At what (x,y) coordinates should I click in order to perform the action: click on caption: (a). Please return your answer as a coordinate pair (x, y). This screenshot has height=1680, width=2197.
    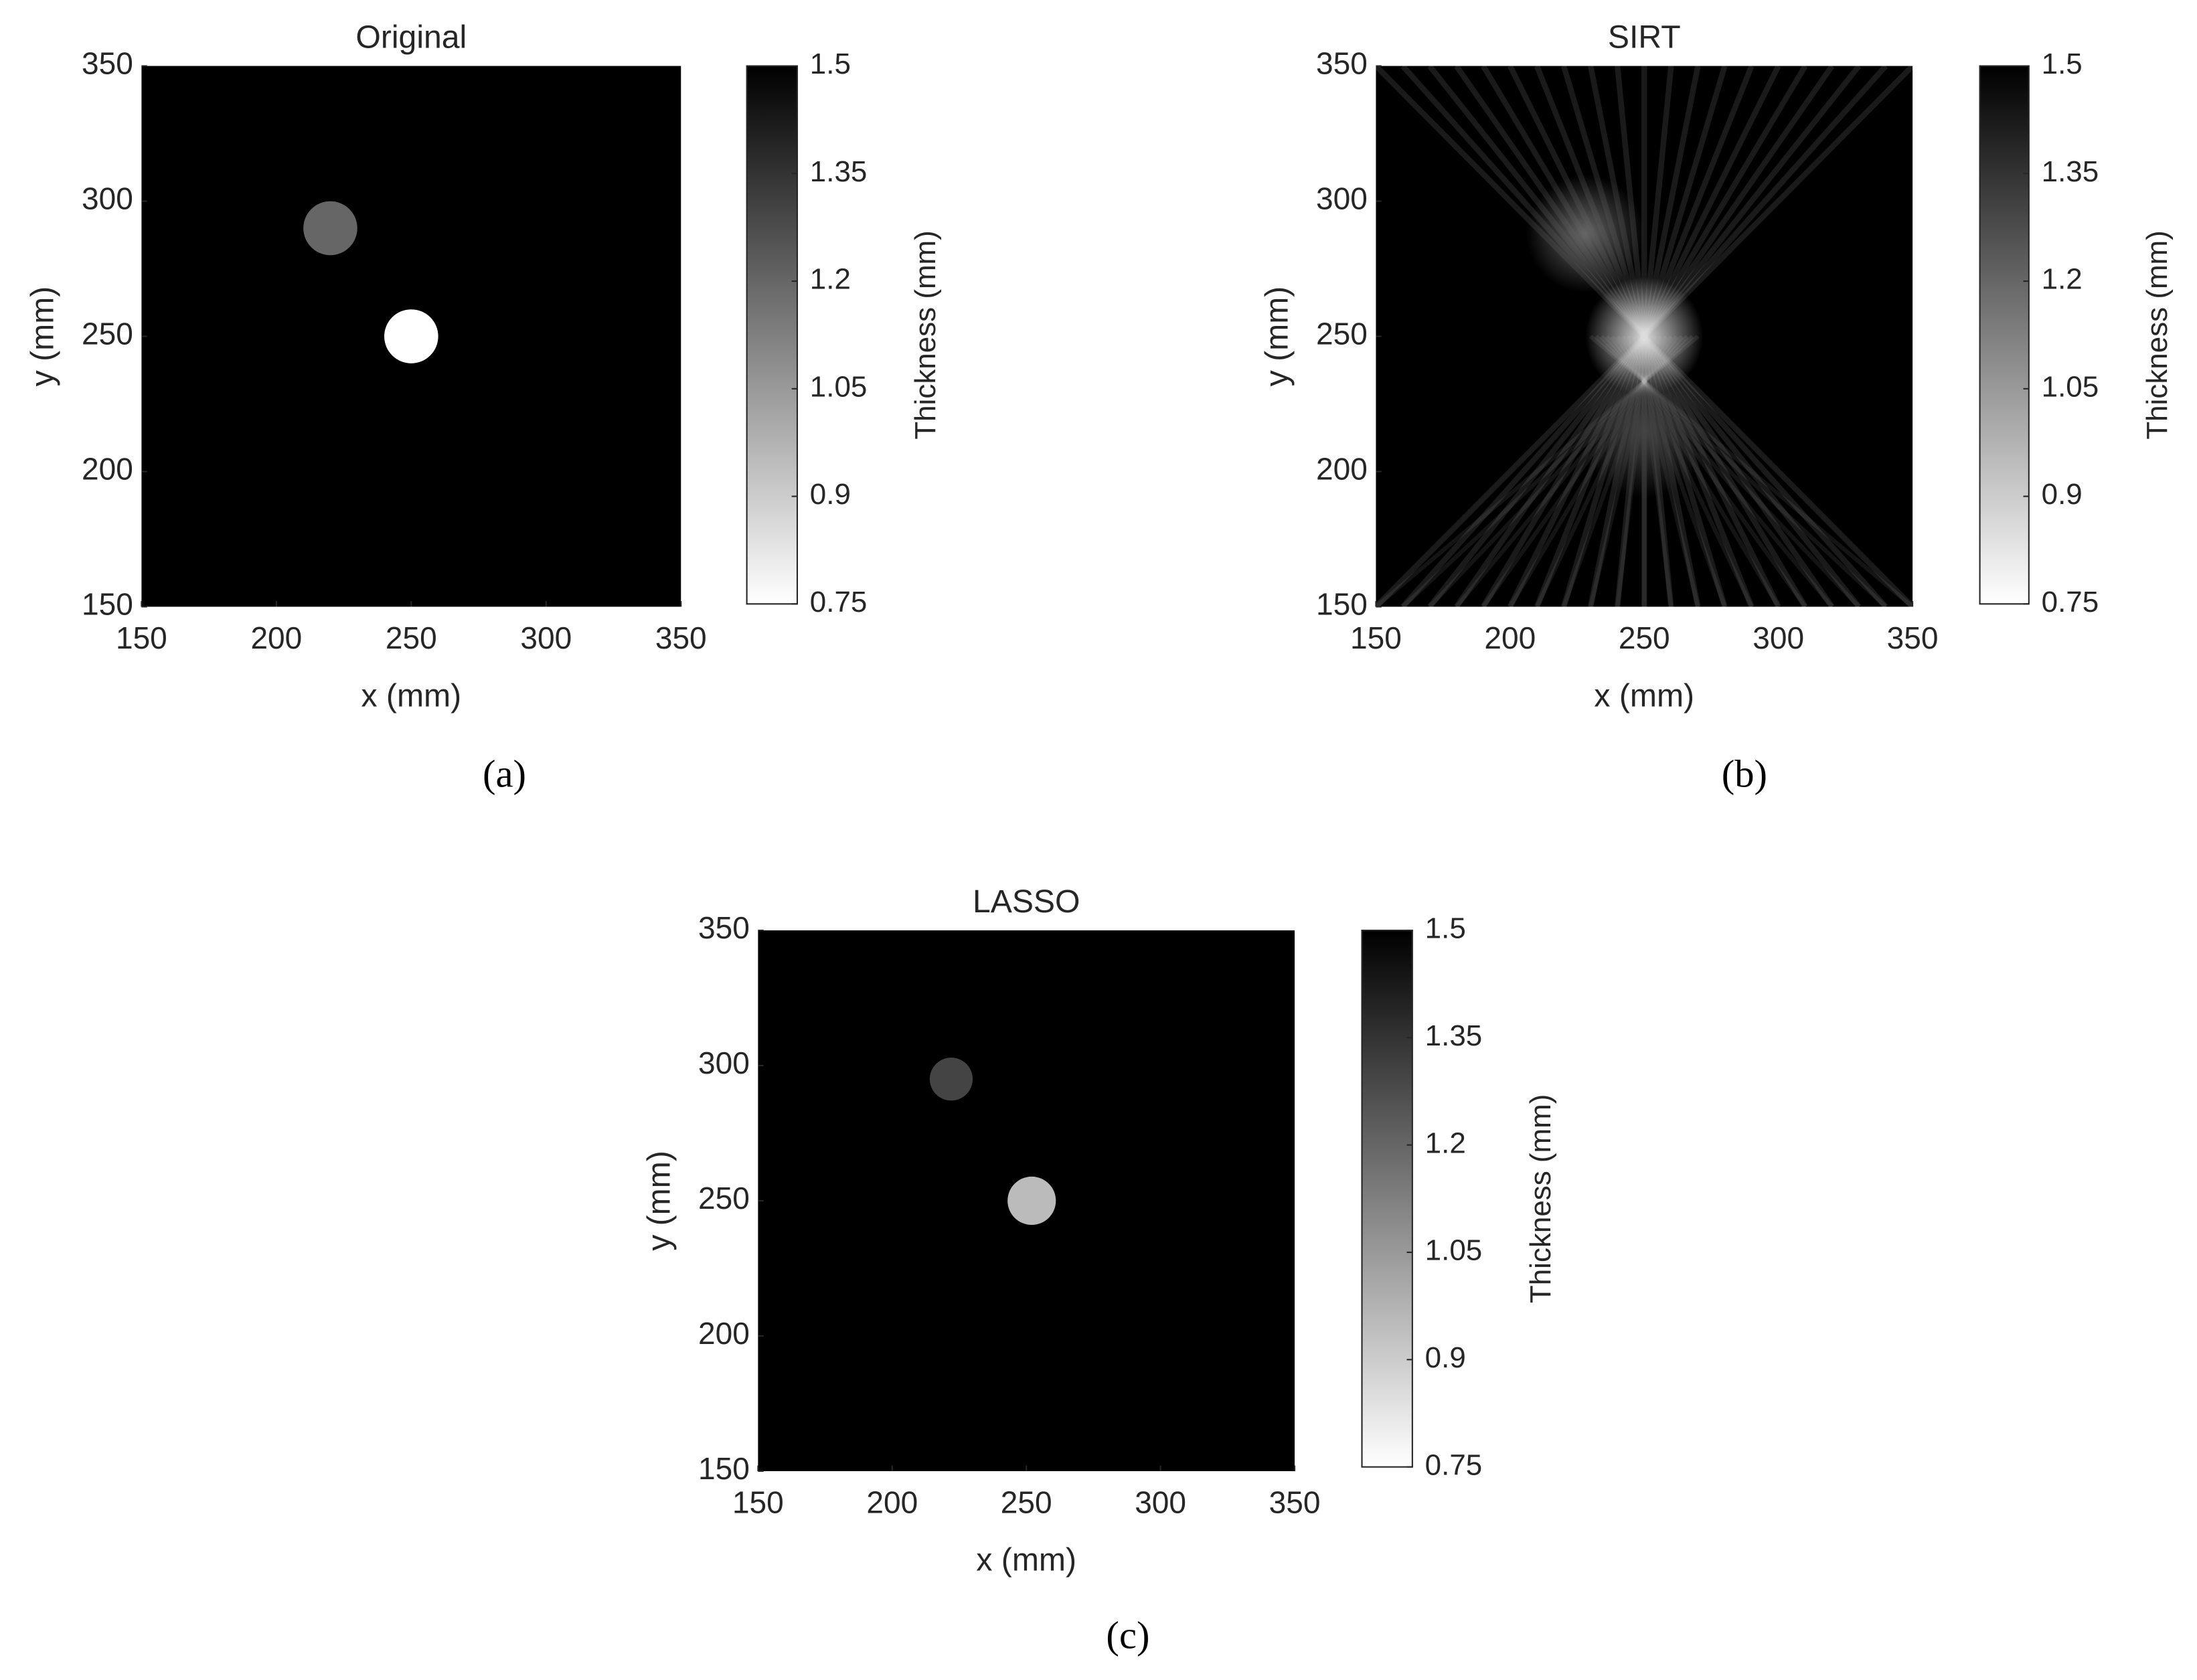
    Looking at the image, I should click on (504, 773).